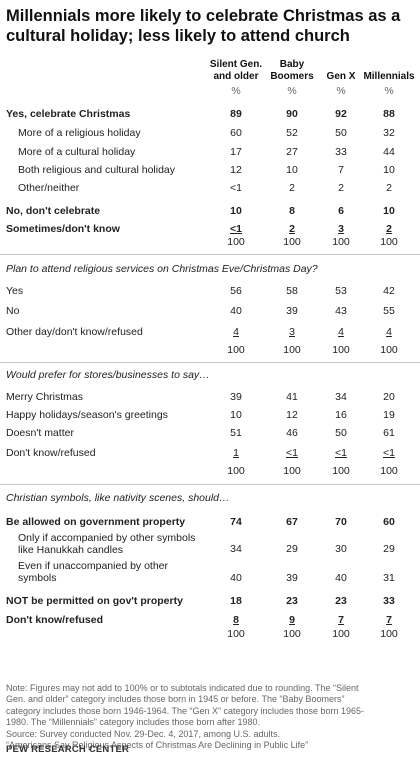 This screenshot has height=759, width=420. Describe the element at coordinates (341, 549) in the screenshot. I see `table-cell: 30` at that location.